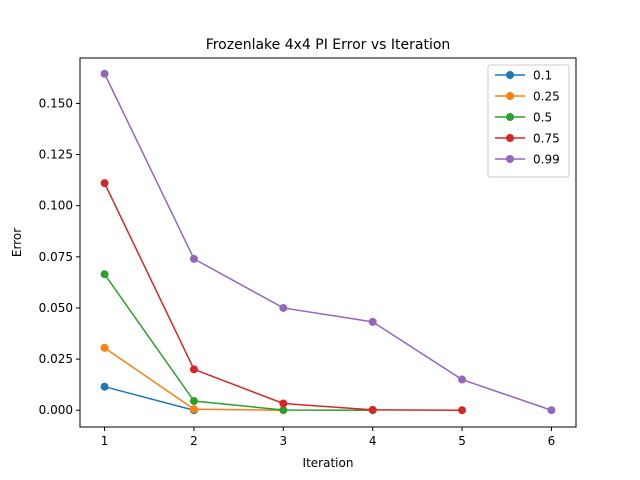 The image size is (640, 480). I want to click on y-tick-label: 0.150, so click(56, 103).